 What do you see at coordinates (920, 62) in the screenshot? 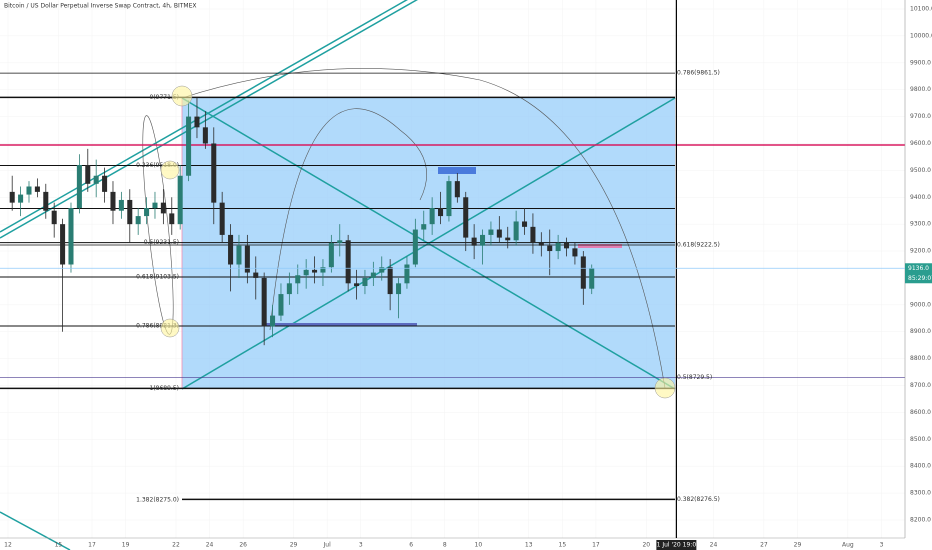
I see `y-tick-label: 9900.0` at bounding box center [920, 62].